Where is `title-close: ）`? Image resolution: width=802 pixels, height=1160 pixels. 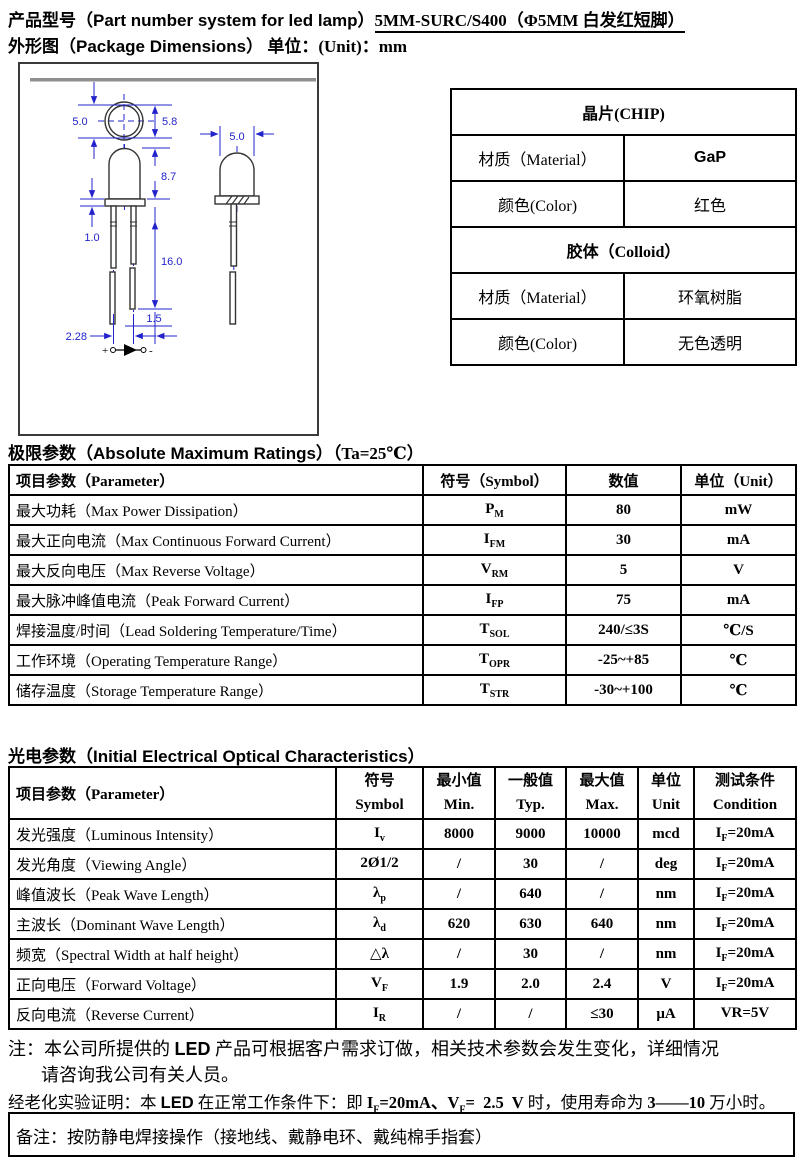 title-close: ） is located at coordinates (366, 20).